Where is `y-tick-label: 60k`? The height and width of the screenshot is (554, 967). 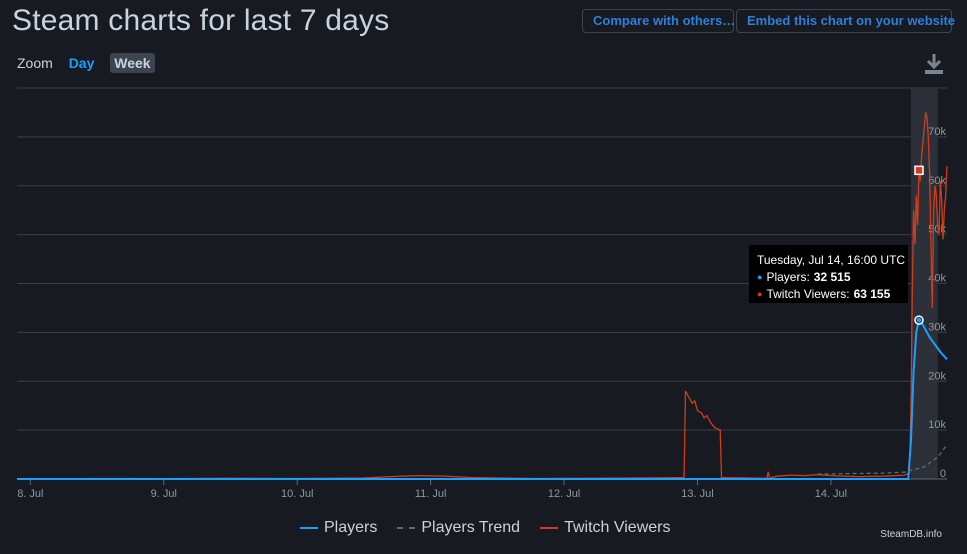
y-tick-label: 60k is located at coordinates (937, 181).